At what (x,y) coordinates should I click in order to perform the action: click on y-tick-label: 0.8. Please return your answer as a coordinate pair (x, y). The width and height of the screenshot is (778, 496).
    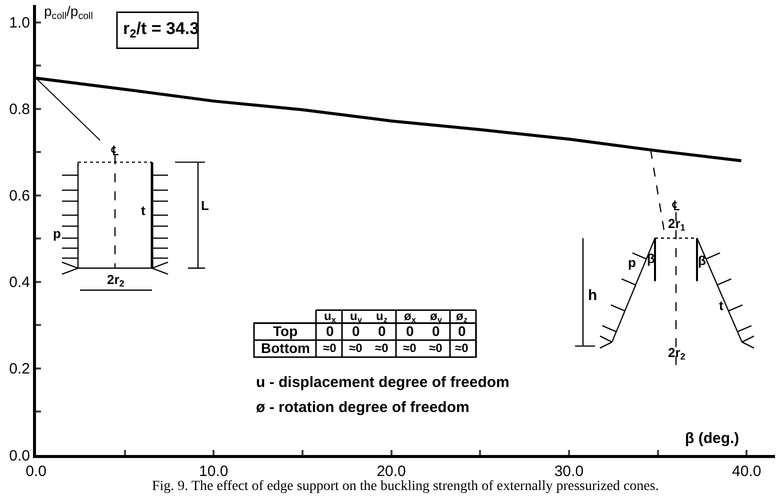
    Looking at the image, I should click on (19, 109).